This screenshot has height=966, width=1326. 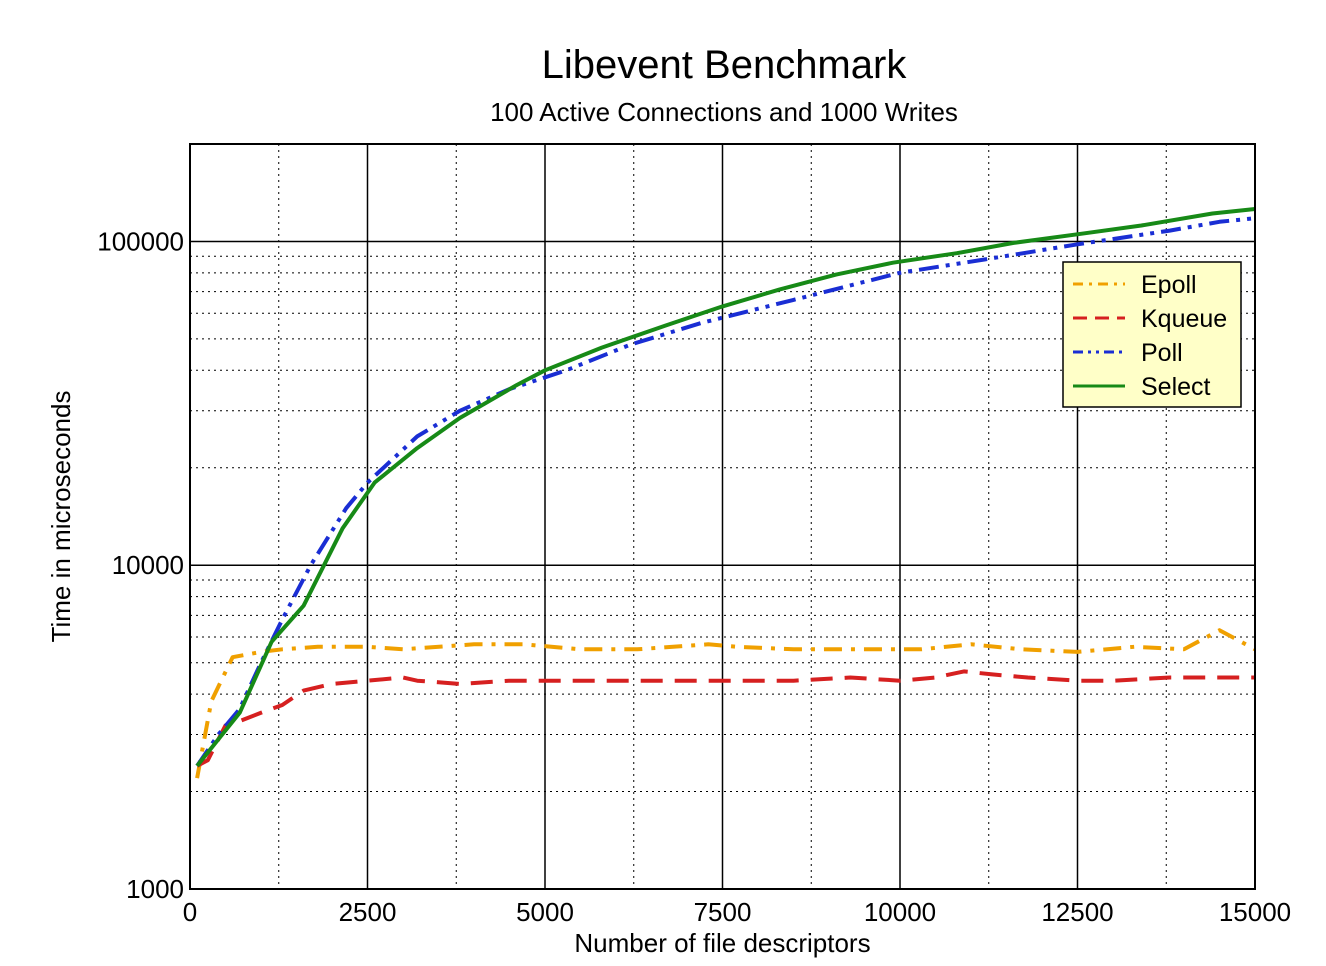 What do you see at coordinates (723, 912) in the screenshot?
I see `x-tick-label: 7500` at bounding box center [723, 912].